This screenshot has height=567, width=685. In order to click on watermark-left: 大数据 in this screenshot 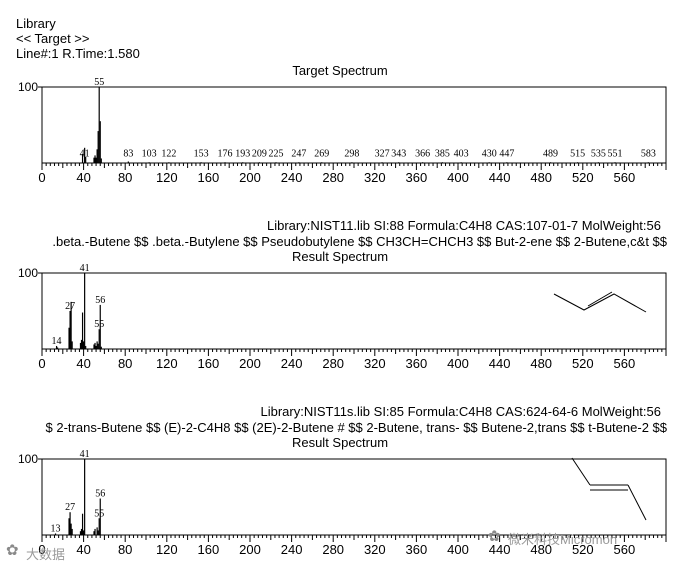, I will do `click(46, 554)`.